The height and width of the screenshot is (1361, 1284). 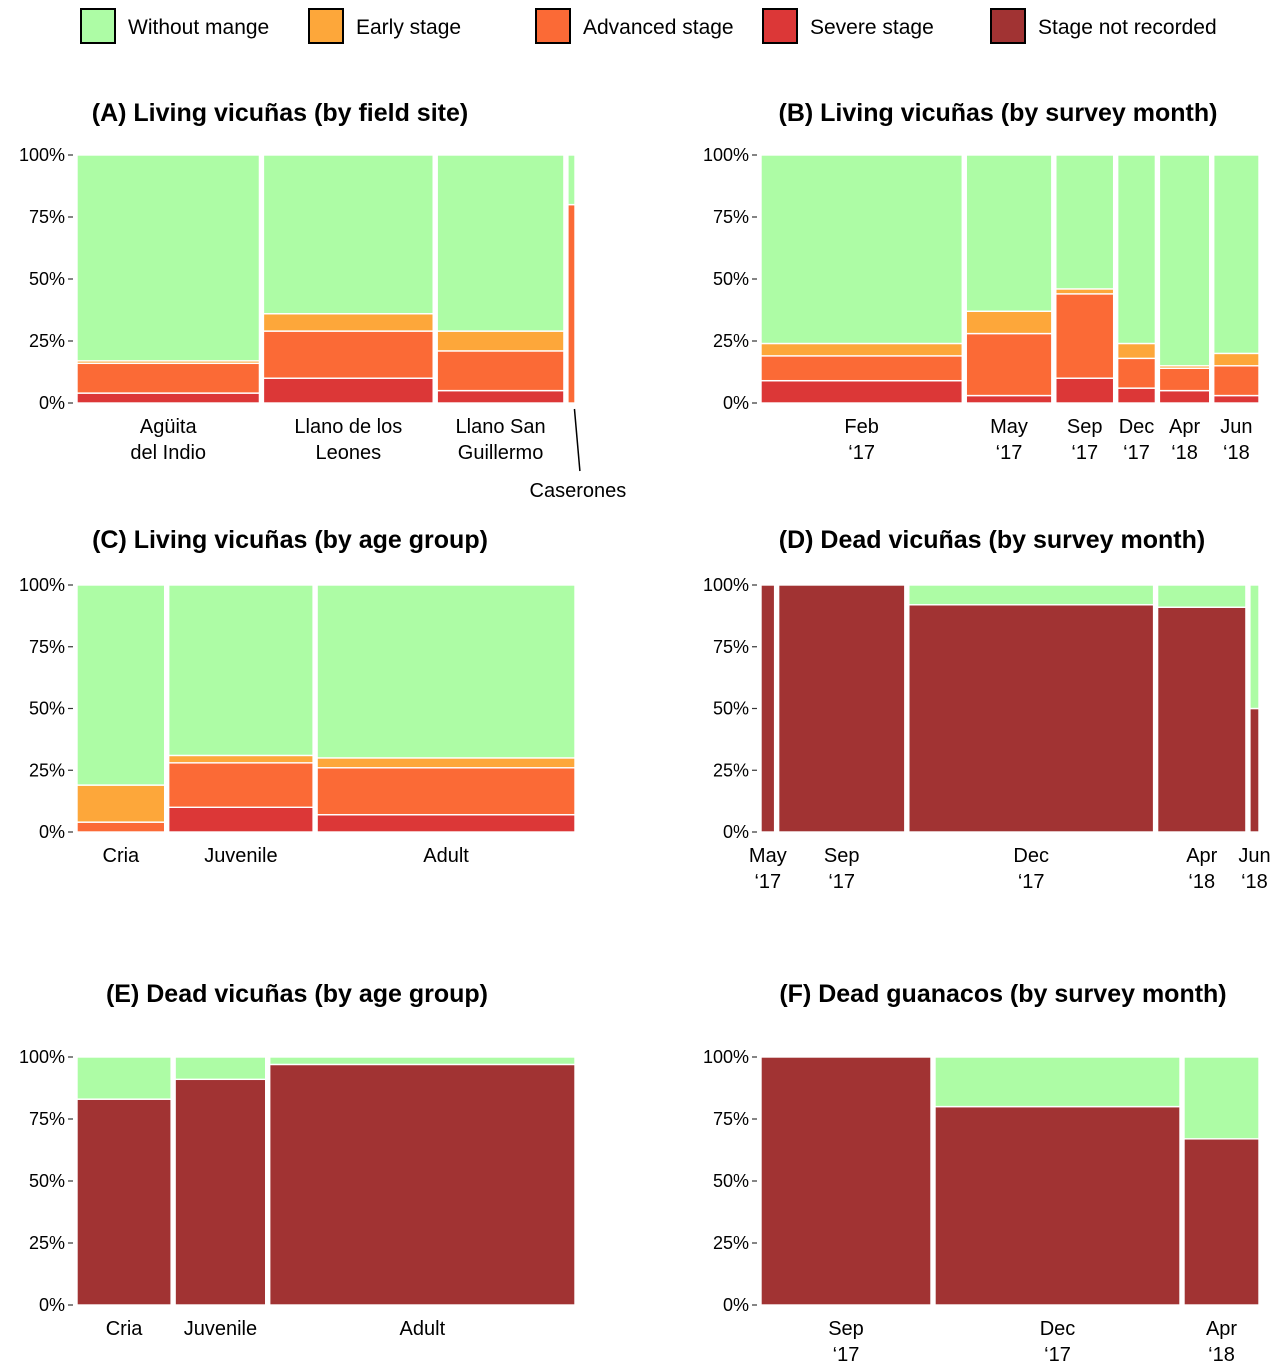 I want to click on legend-label: Without mange, so click(x=199, y=27).